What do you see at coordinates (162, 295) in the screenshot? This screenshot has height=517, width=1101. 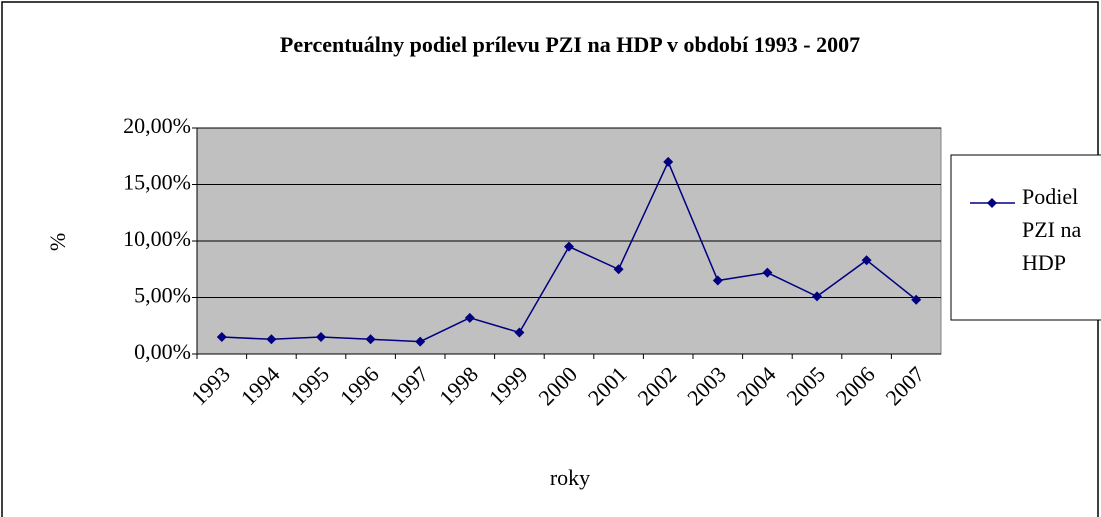 I see `y-tick-label: 5,00%` at bounding box center [162, 295].